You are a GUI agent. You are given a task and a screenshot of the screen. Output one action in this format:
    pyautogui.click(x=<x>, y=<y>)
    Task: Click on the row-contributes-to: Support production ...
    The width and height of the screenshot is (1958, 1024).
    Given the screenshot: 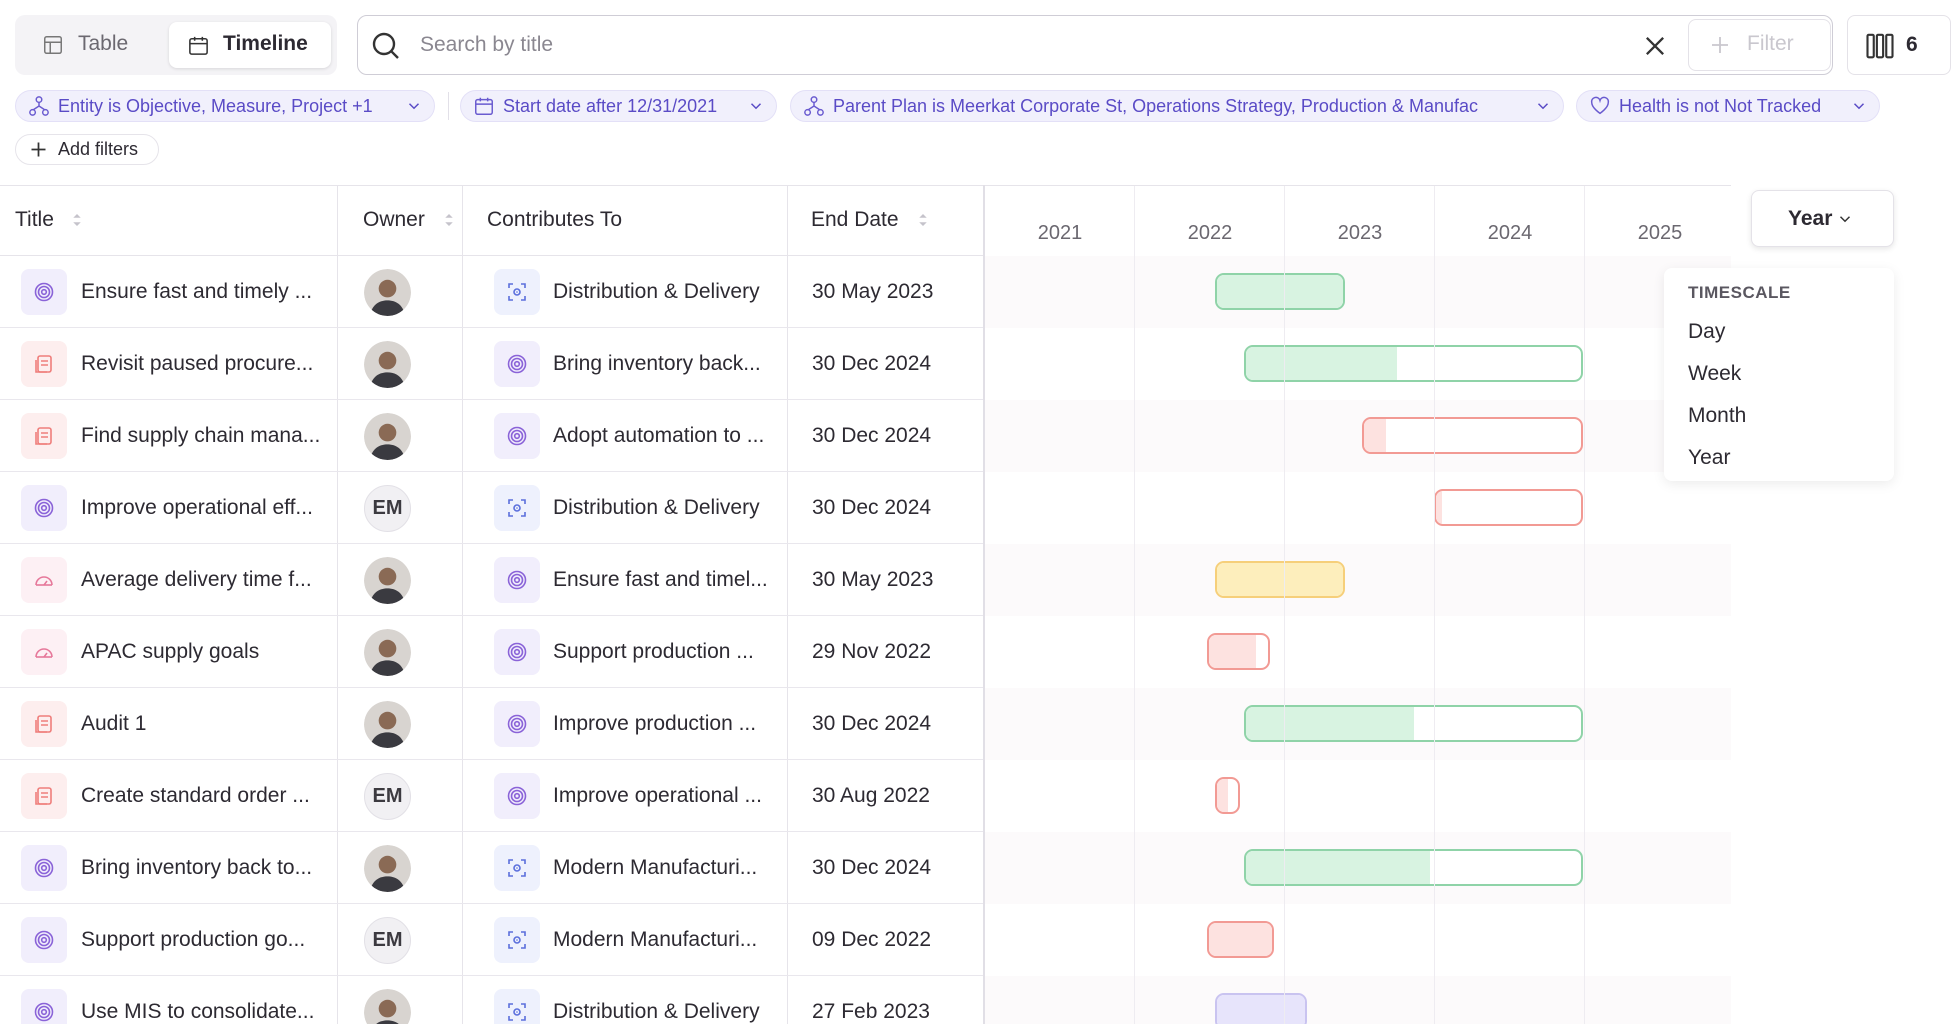 What is the action you would take?
    pyautogui.click(x=653, y=651)
    